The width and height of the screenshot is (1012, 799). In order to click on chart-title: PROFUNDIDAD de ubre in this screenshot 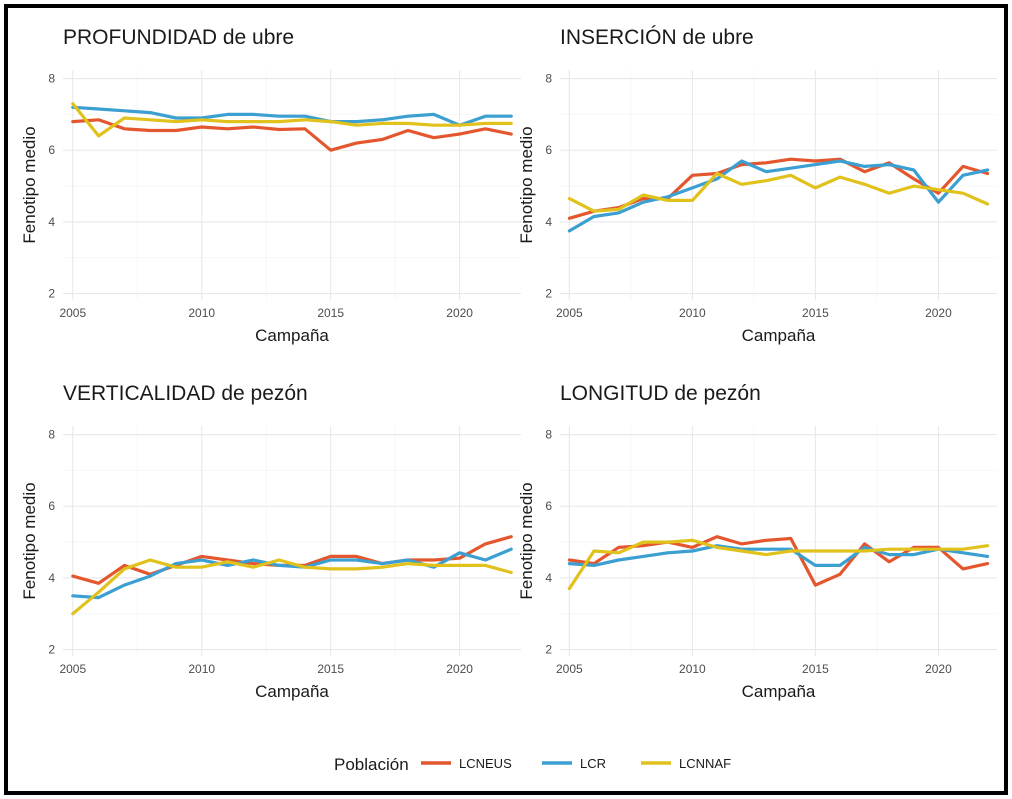, I will do `click(178, 37)`.